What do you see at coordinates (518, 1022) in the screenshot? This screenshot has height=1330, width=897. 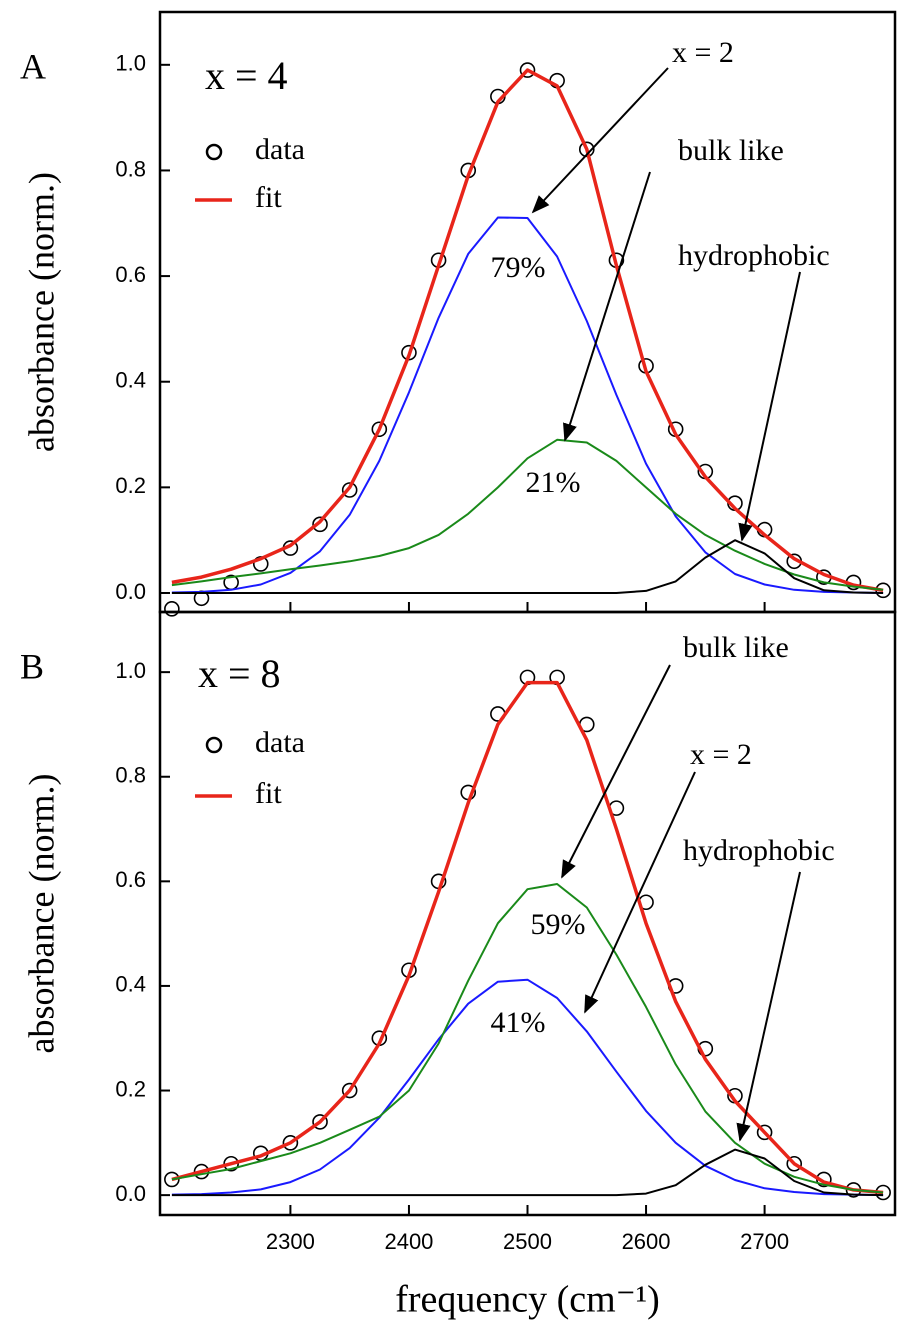 I see `annotation: 41%` at bounding box center [518, 1022].